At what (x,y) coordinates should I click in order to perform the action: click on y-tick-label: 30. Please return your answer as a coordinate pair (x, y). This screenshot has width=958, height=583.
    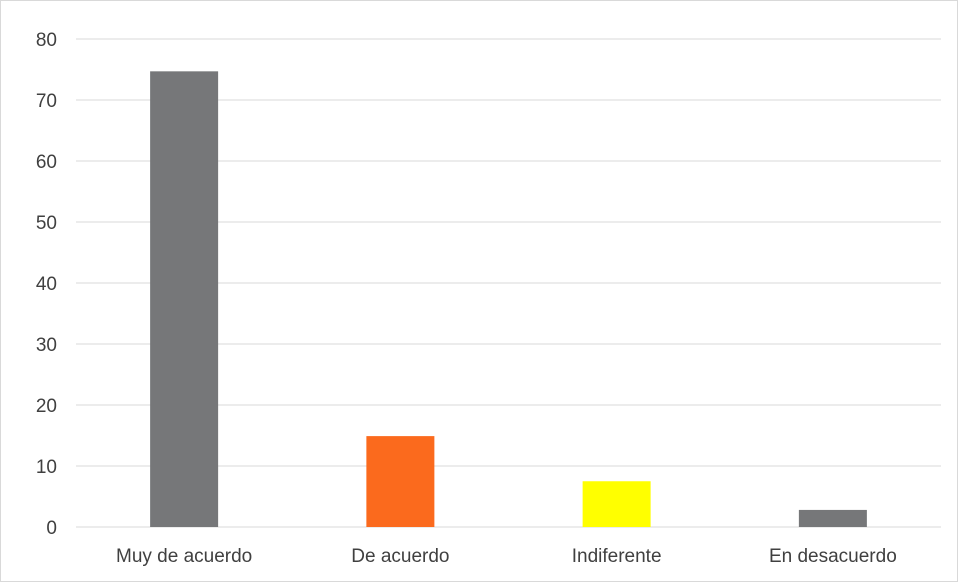
    Looking at the image, I should click on (46, 345).